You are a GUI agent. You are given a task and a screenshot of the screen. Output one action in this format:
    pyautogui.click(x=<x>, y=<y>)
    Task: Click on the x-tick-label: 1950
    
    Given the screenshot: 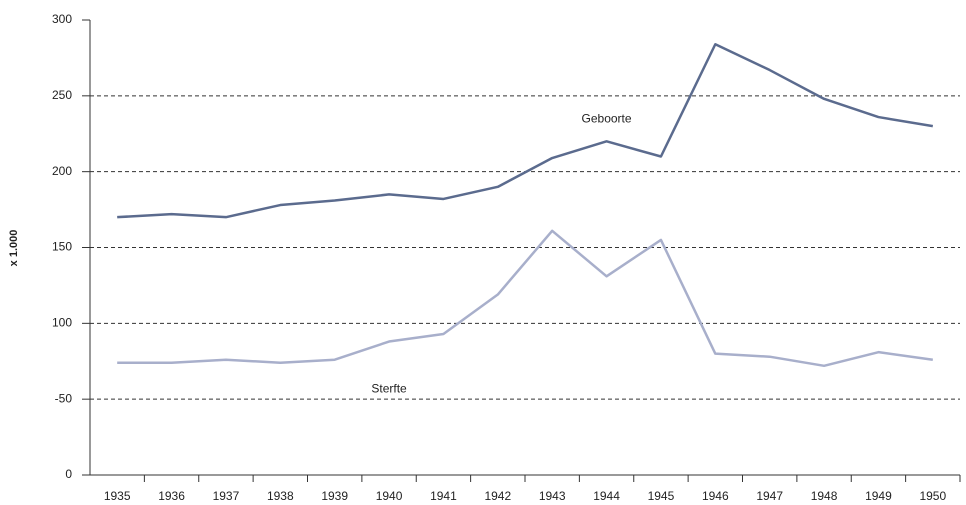 What is the action you would take?
    pyautogui.click(x=932, y=496)
    